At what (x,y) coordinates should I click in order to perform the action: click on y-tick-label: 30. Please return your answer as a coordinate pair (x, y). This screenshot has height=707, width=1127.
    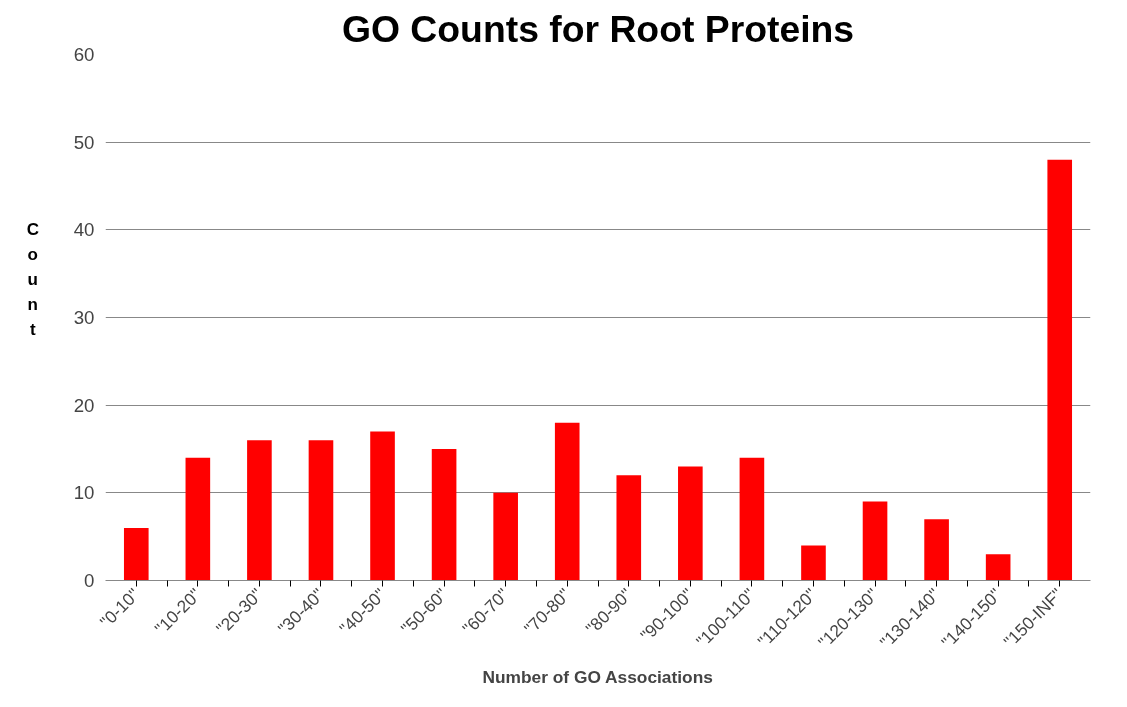
    Looking at the image, I should click on (84, 317).